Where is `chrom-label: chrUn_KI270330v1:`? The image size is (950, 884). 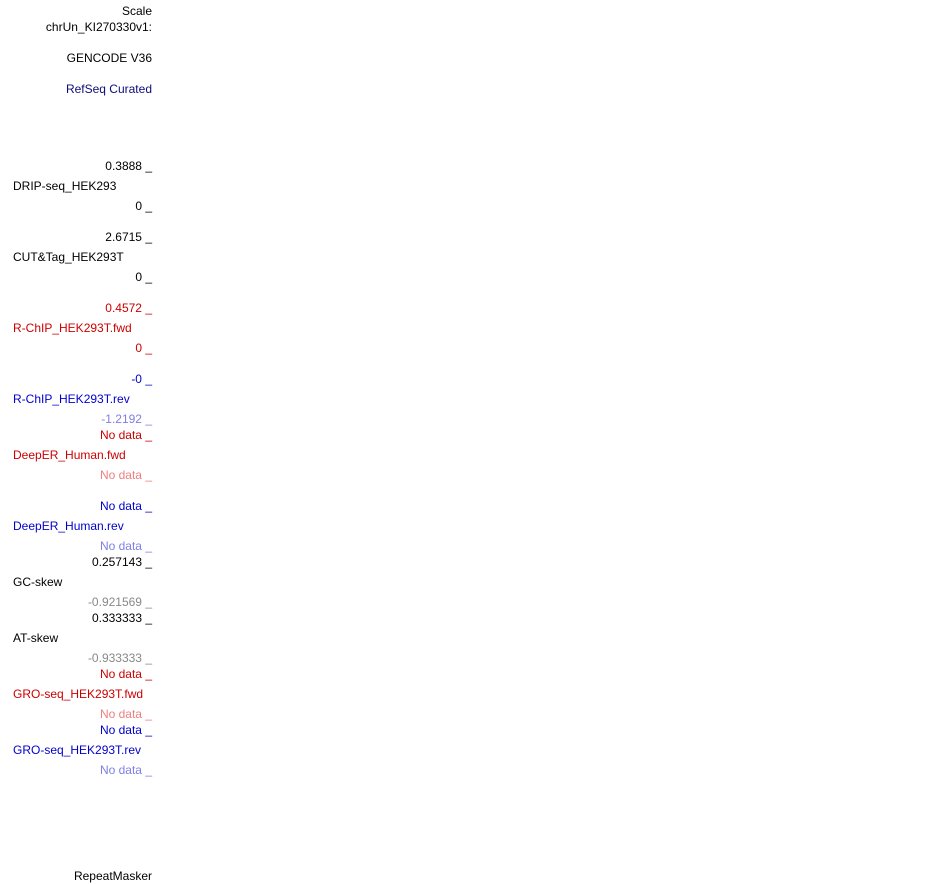 chrom-label: chrUn_KI270330v1: is located at coordinates (98, 27).